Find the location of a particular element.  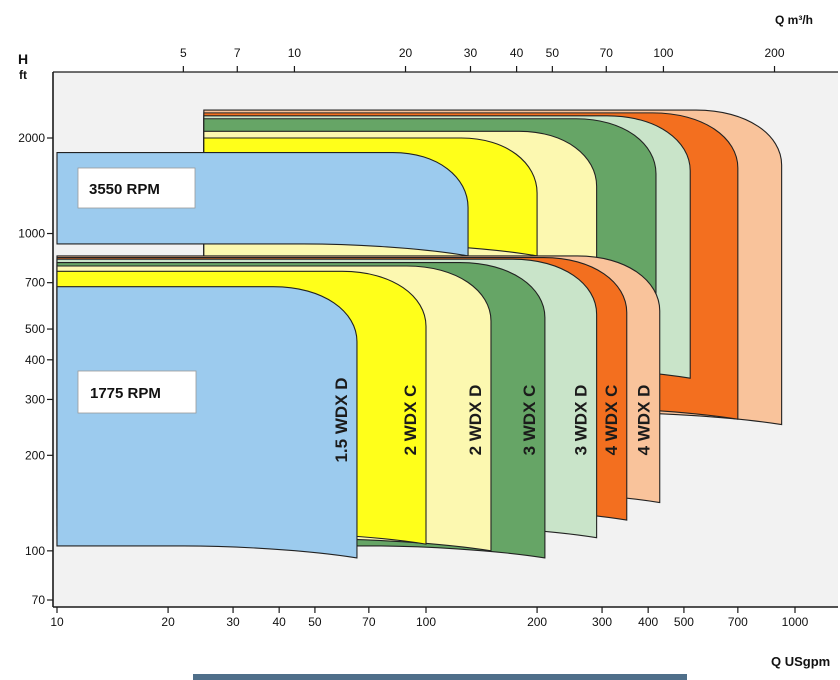

y-ticks: 70 100 200 300 400 500 700 1000 2000 is located at coordinates (35, 369).